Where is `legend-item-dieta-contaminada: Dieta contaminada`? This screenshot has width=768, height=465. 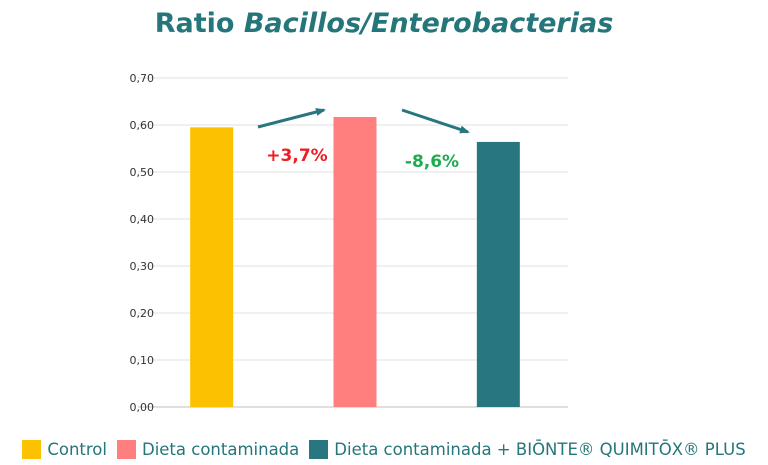 legend-item-dieta-contaminada: Dieta contaminada is located at coordinates (208, 449).